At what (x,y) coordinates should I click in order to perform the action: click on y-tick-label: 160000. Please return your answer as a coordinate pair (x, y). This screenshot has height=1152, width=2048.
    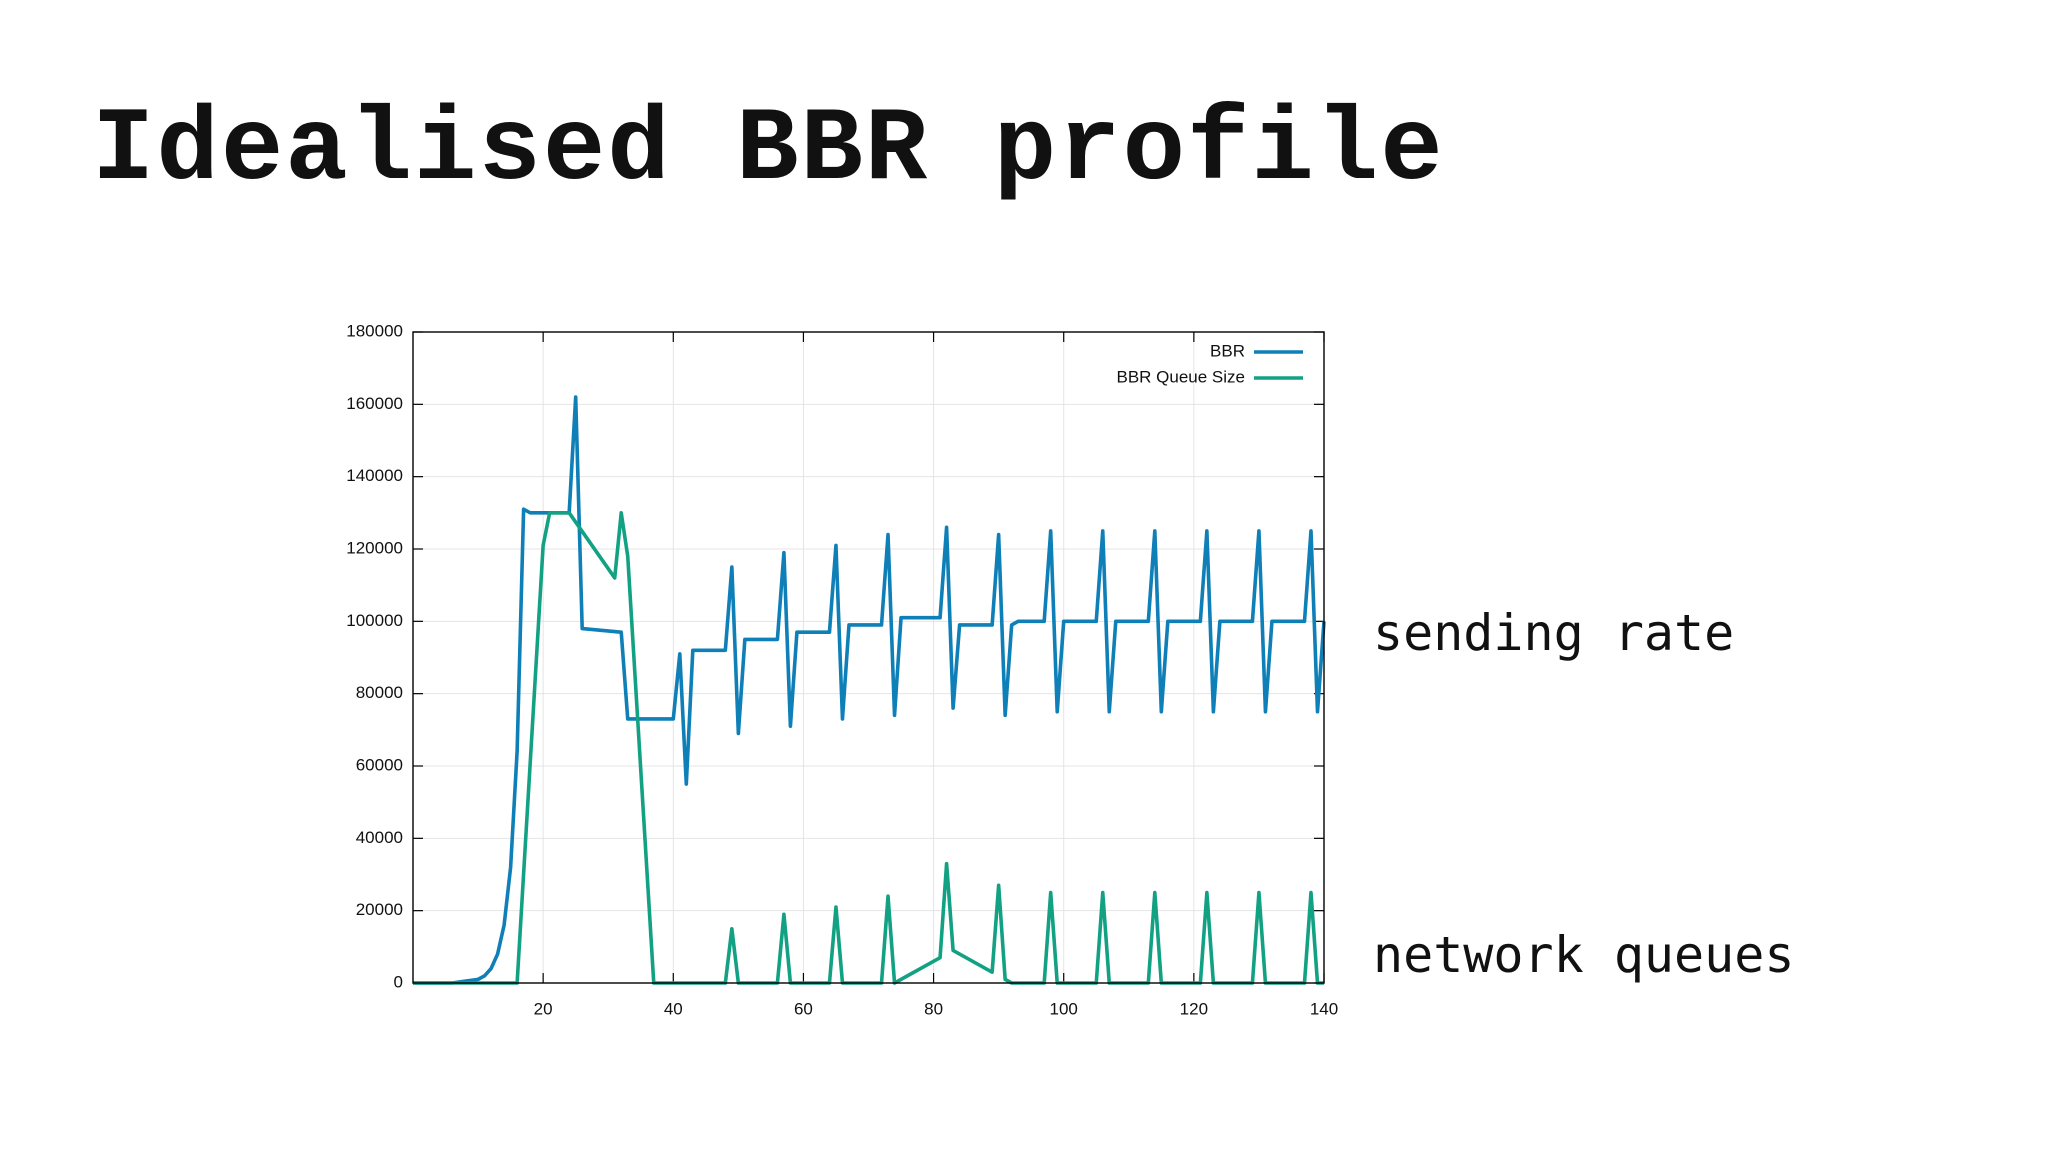
    Looking at the image, I should click on (374, 403).